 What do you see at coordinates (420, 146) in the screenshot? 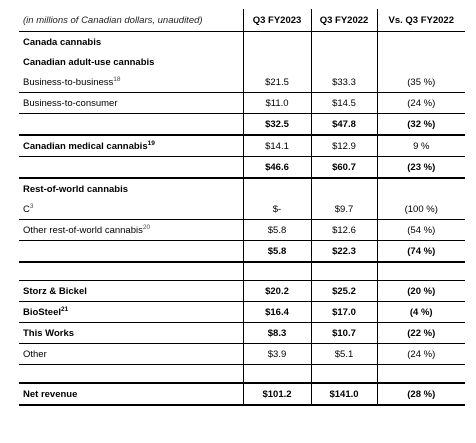
I see `value-change: 9 %` at bounding box center [420, 146].